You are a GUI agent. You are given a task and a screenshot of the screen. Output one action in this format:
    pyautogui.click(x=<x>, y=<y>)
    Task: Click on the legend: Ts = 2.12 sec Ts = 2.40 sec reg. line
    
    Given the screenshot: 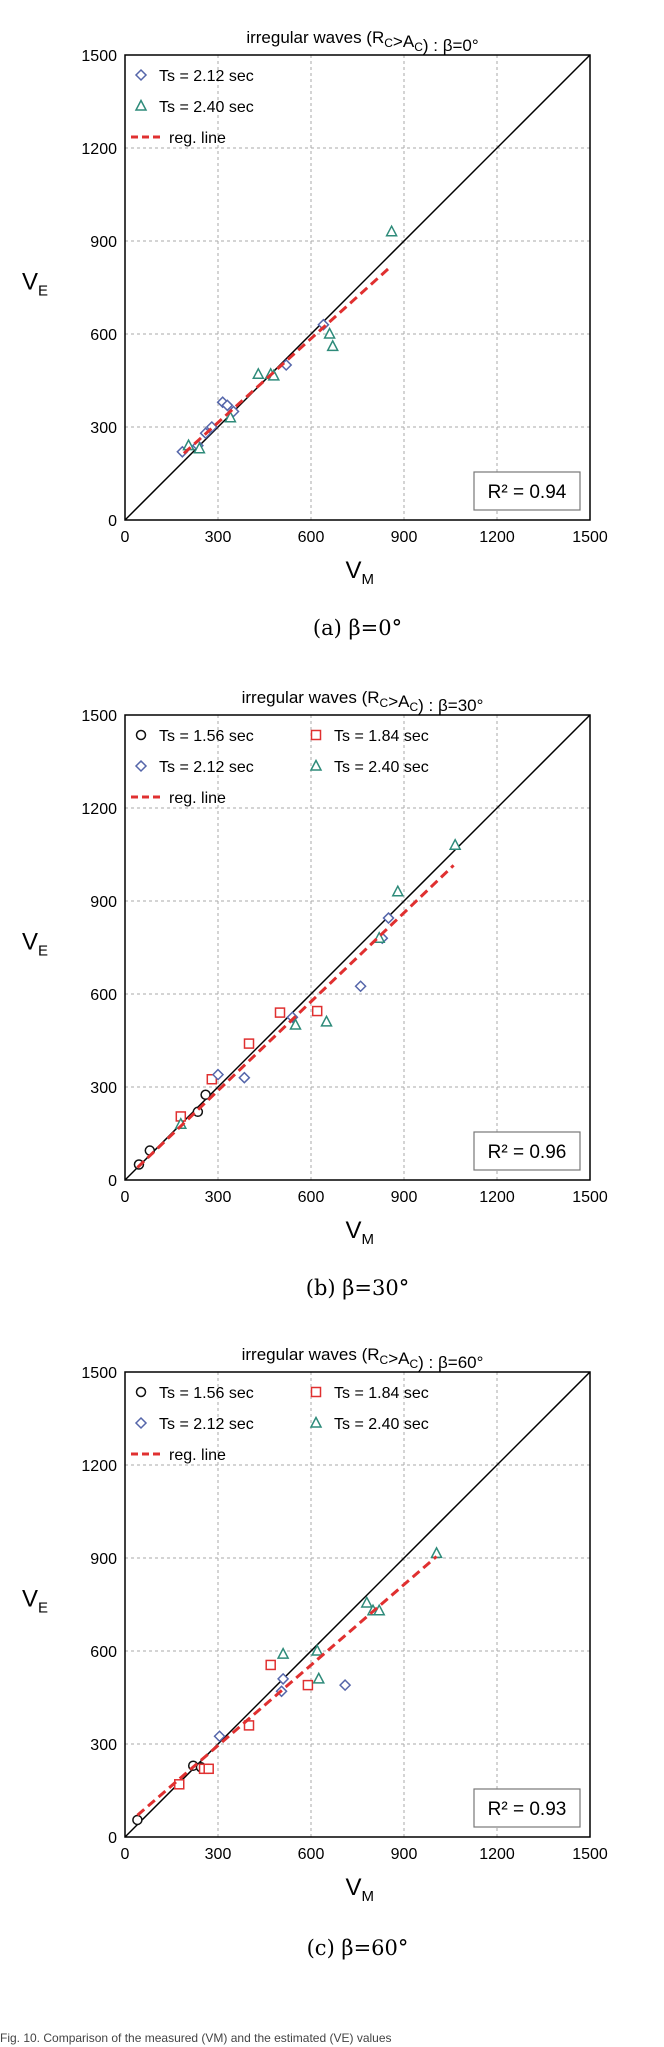 What is the action you would take?
    pyautogui.click(x=192, y=107)
    